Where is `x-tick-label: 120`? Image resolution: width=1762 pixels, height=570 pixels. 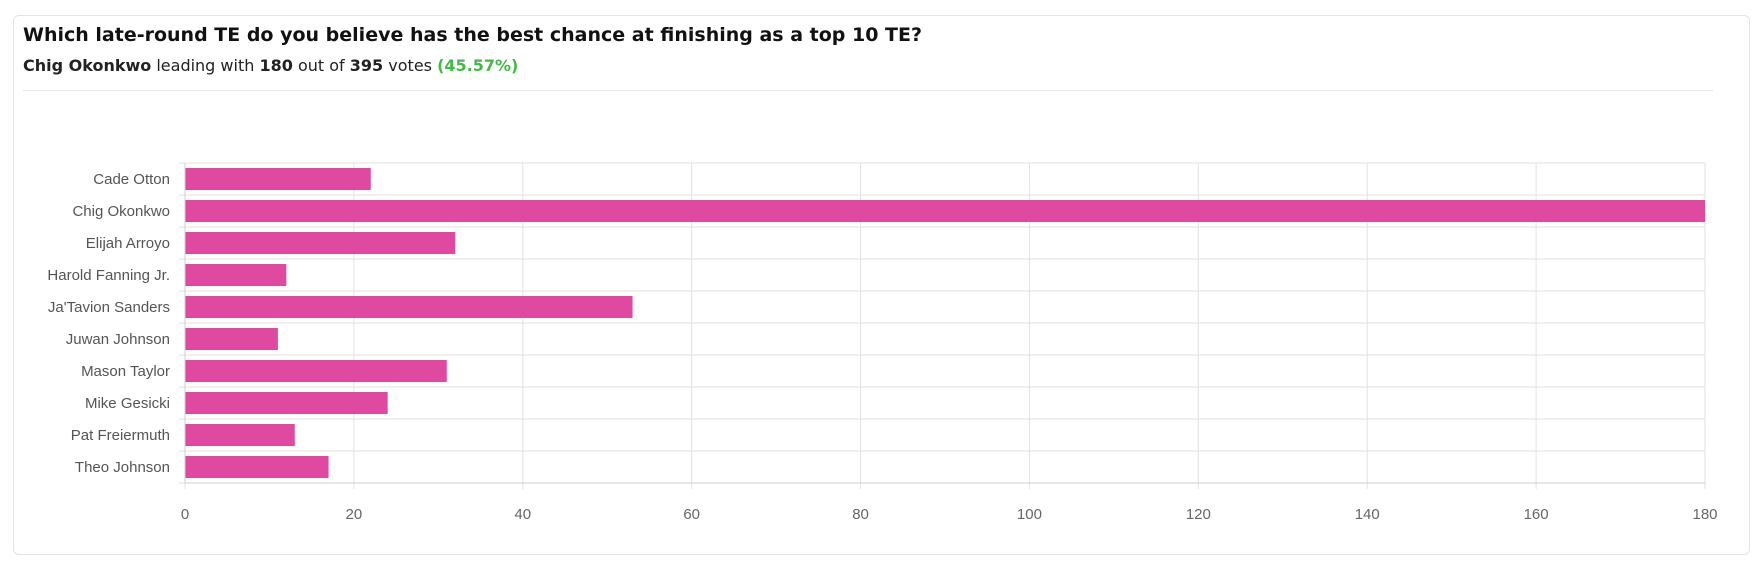 x-tick-label: 120 is located at coordinates (1198, 514).